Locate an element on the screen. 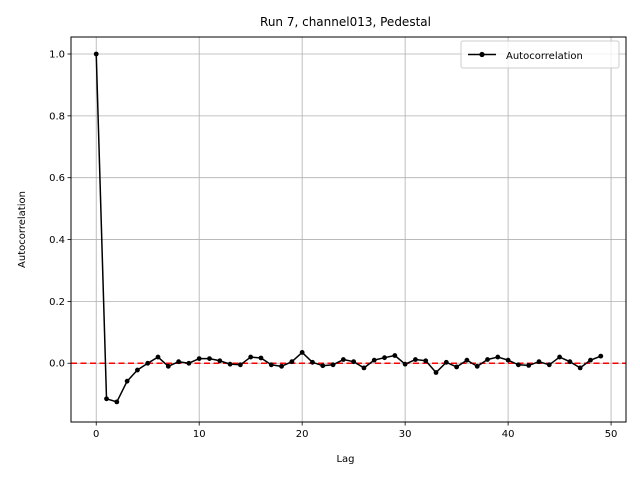 Image resolution: width=640 pixels, height=480 pixels. legend-box is located at coordinates (540, 54).